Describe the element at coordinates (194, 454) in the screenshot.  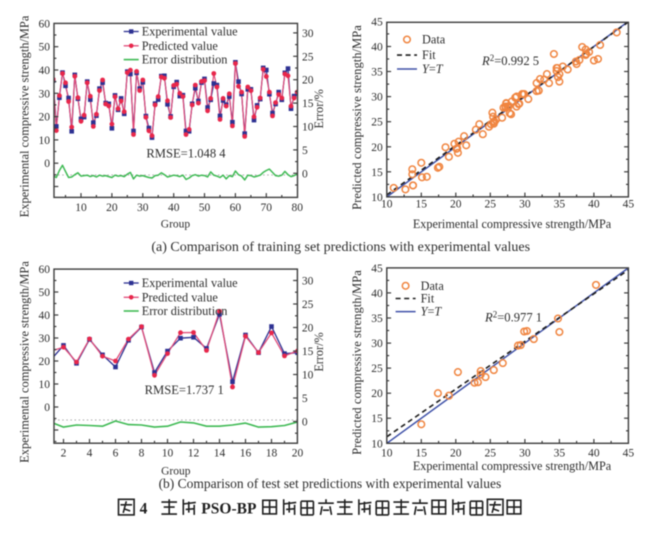
I see `svg-text: 12` at that location.